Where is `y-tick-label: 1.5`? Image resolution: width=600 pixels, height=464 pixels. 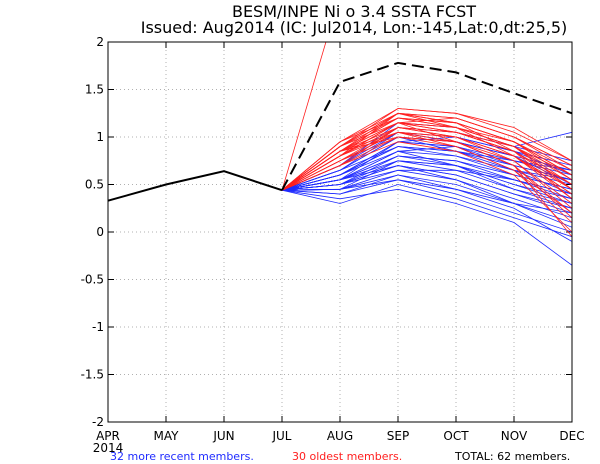
y-tick-label: 1.5 is located at coordinates (94, 90).